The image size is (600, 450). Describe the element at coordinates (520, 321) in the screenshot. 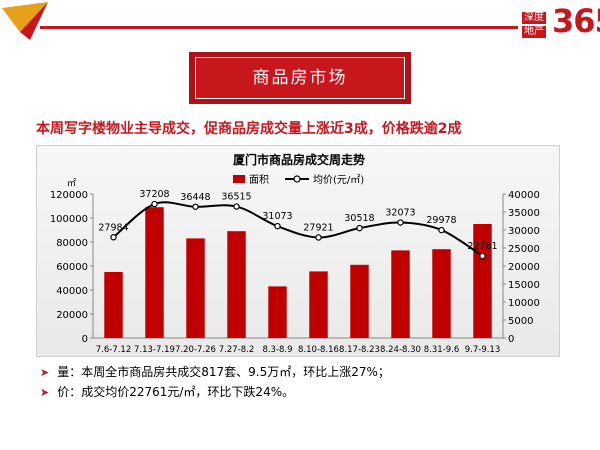

I see `y-tick-label-right: 5000` at that location.